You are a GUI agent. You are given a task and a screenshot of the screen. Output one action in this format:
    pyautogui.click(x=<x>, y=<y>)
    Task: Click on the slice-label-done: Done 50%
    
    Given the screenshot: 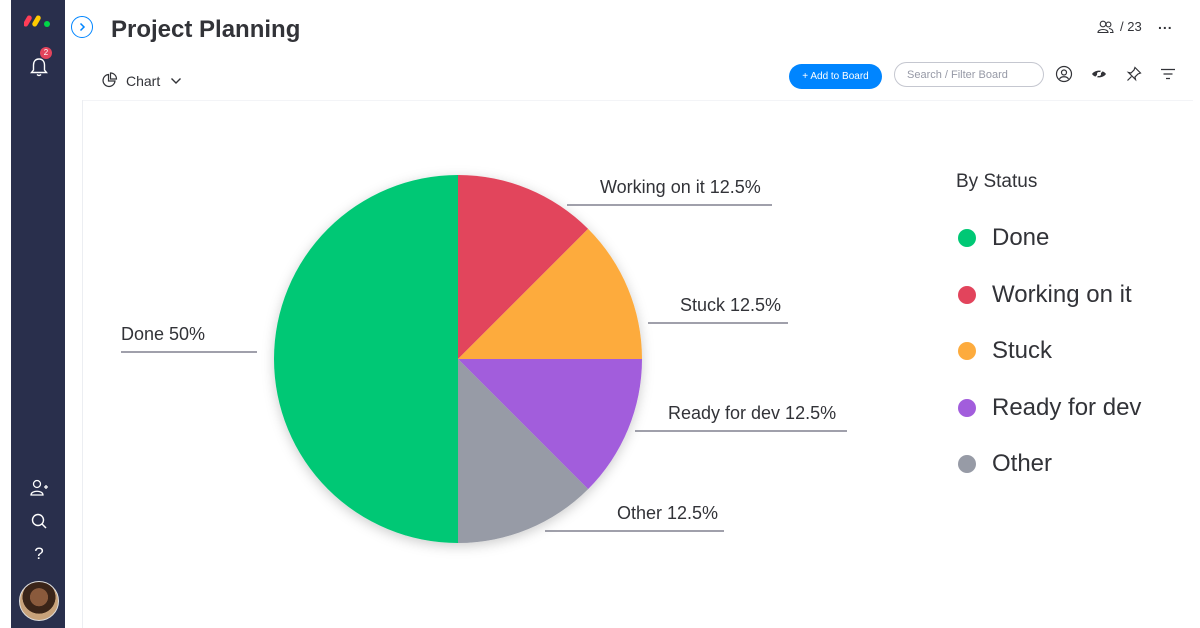 What is the action you would take?
    pyautogui.click(x=163, y=334)
    